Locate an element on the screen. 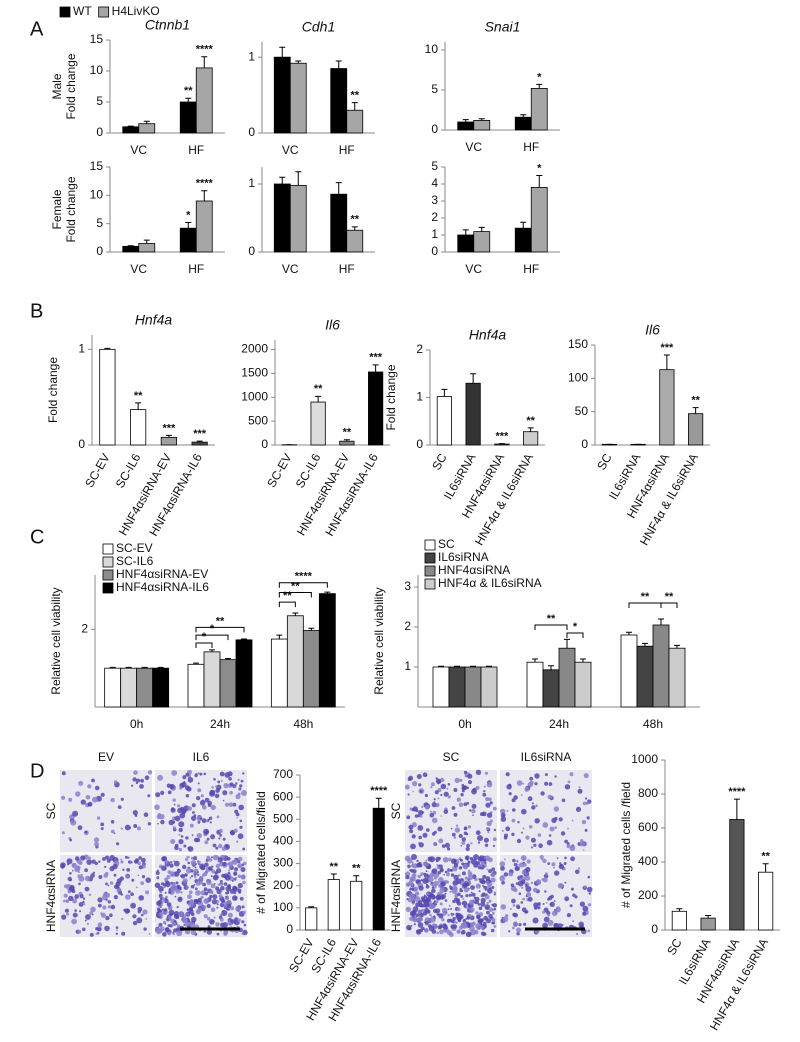  chart-title: Ctnnb1 is located at coordinates (167, 25).